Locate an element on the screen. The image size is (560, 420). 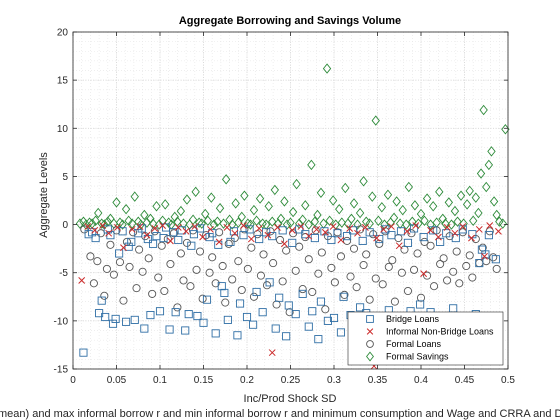
y-tick-label: 20 is located at coordinates (63, 33).